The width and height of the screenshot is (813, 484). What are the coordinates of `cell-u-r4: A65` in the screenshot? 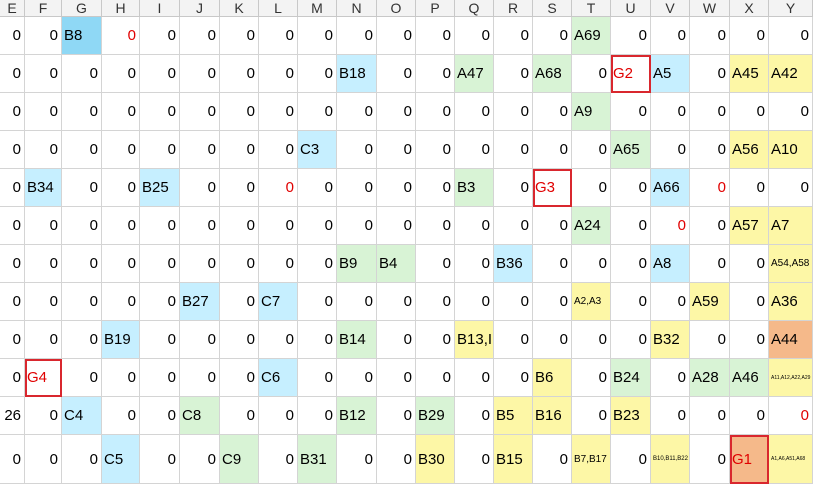 It's located at (631, 150).